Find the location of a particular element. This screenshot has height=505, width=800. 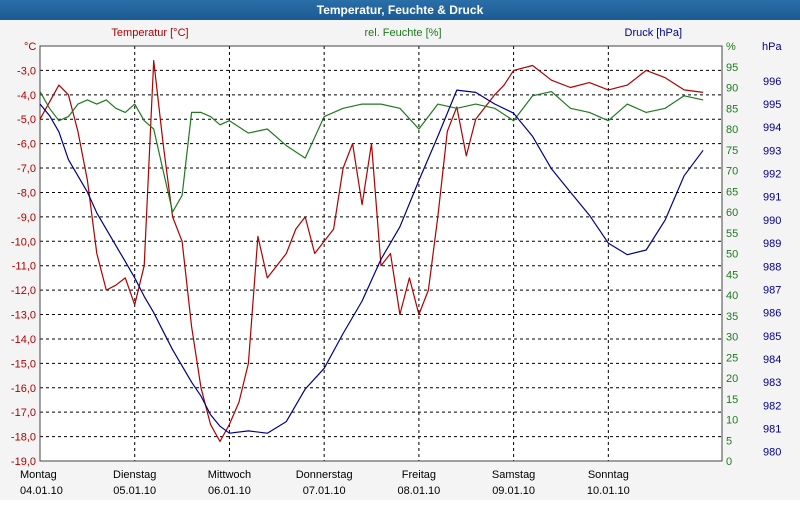

humidity-tick-label: 75 is located at coordinates (732, 151).